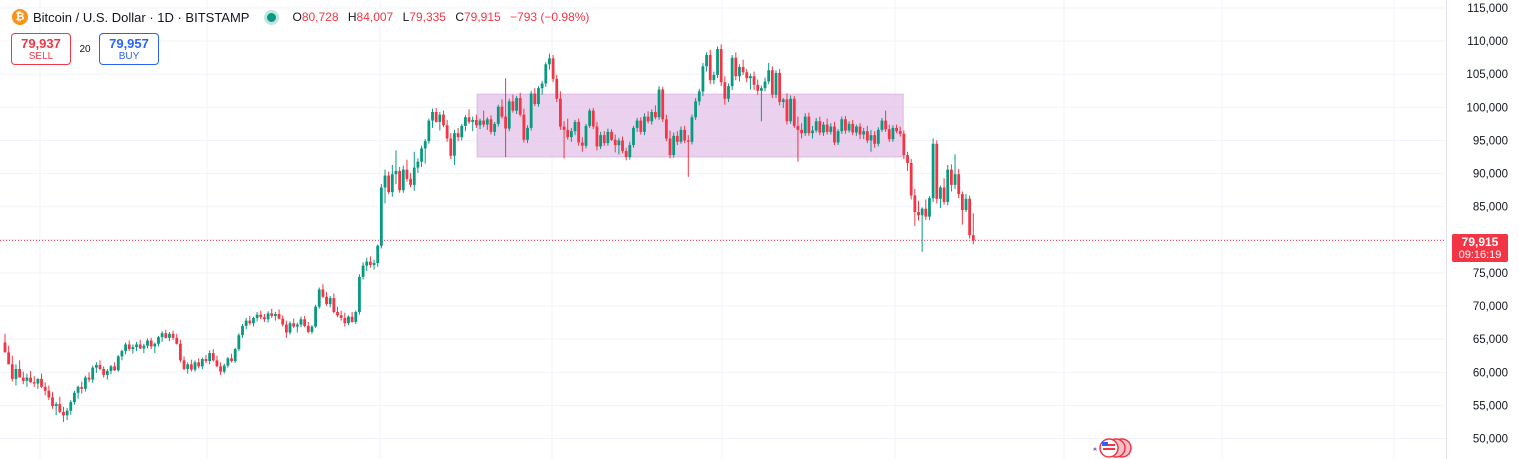  Describe the element at coordinates (1115, 448) in the screenshot. I see `economic-events` at that location.